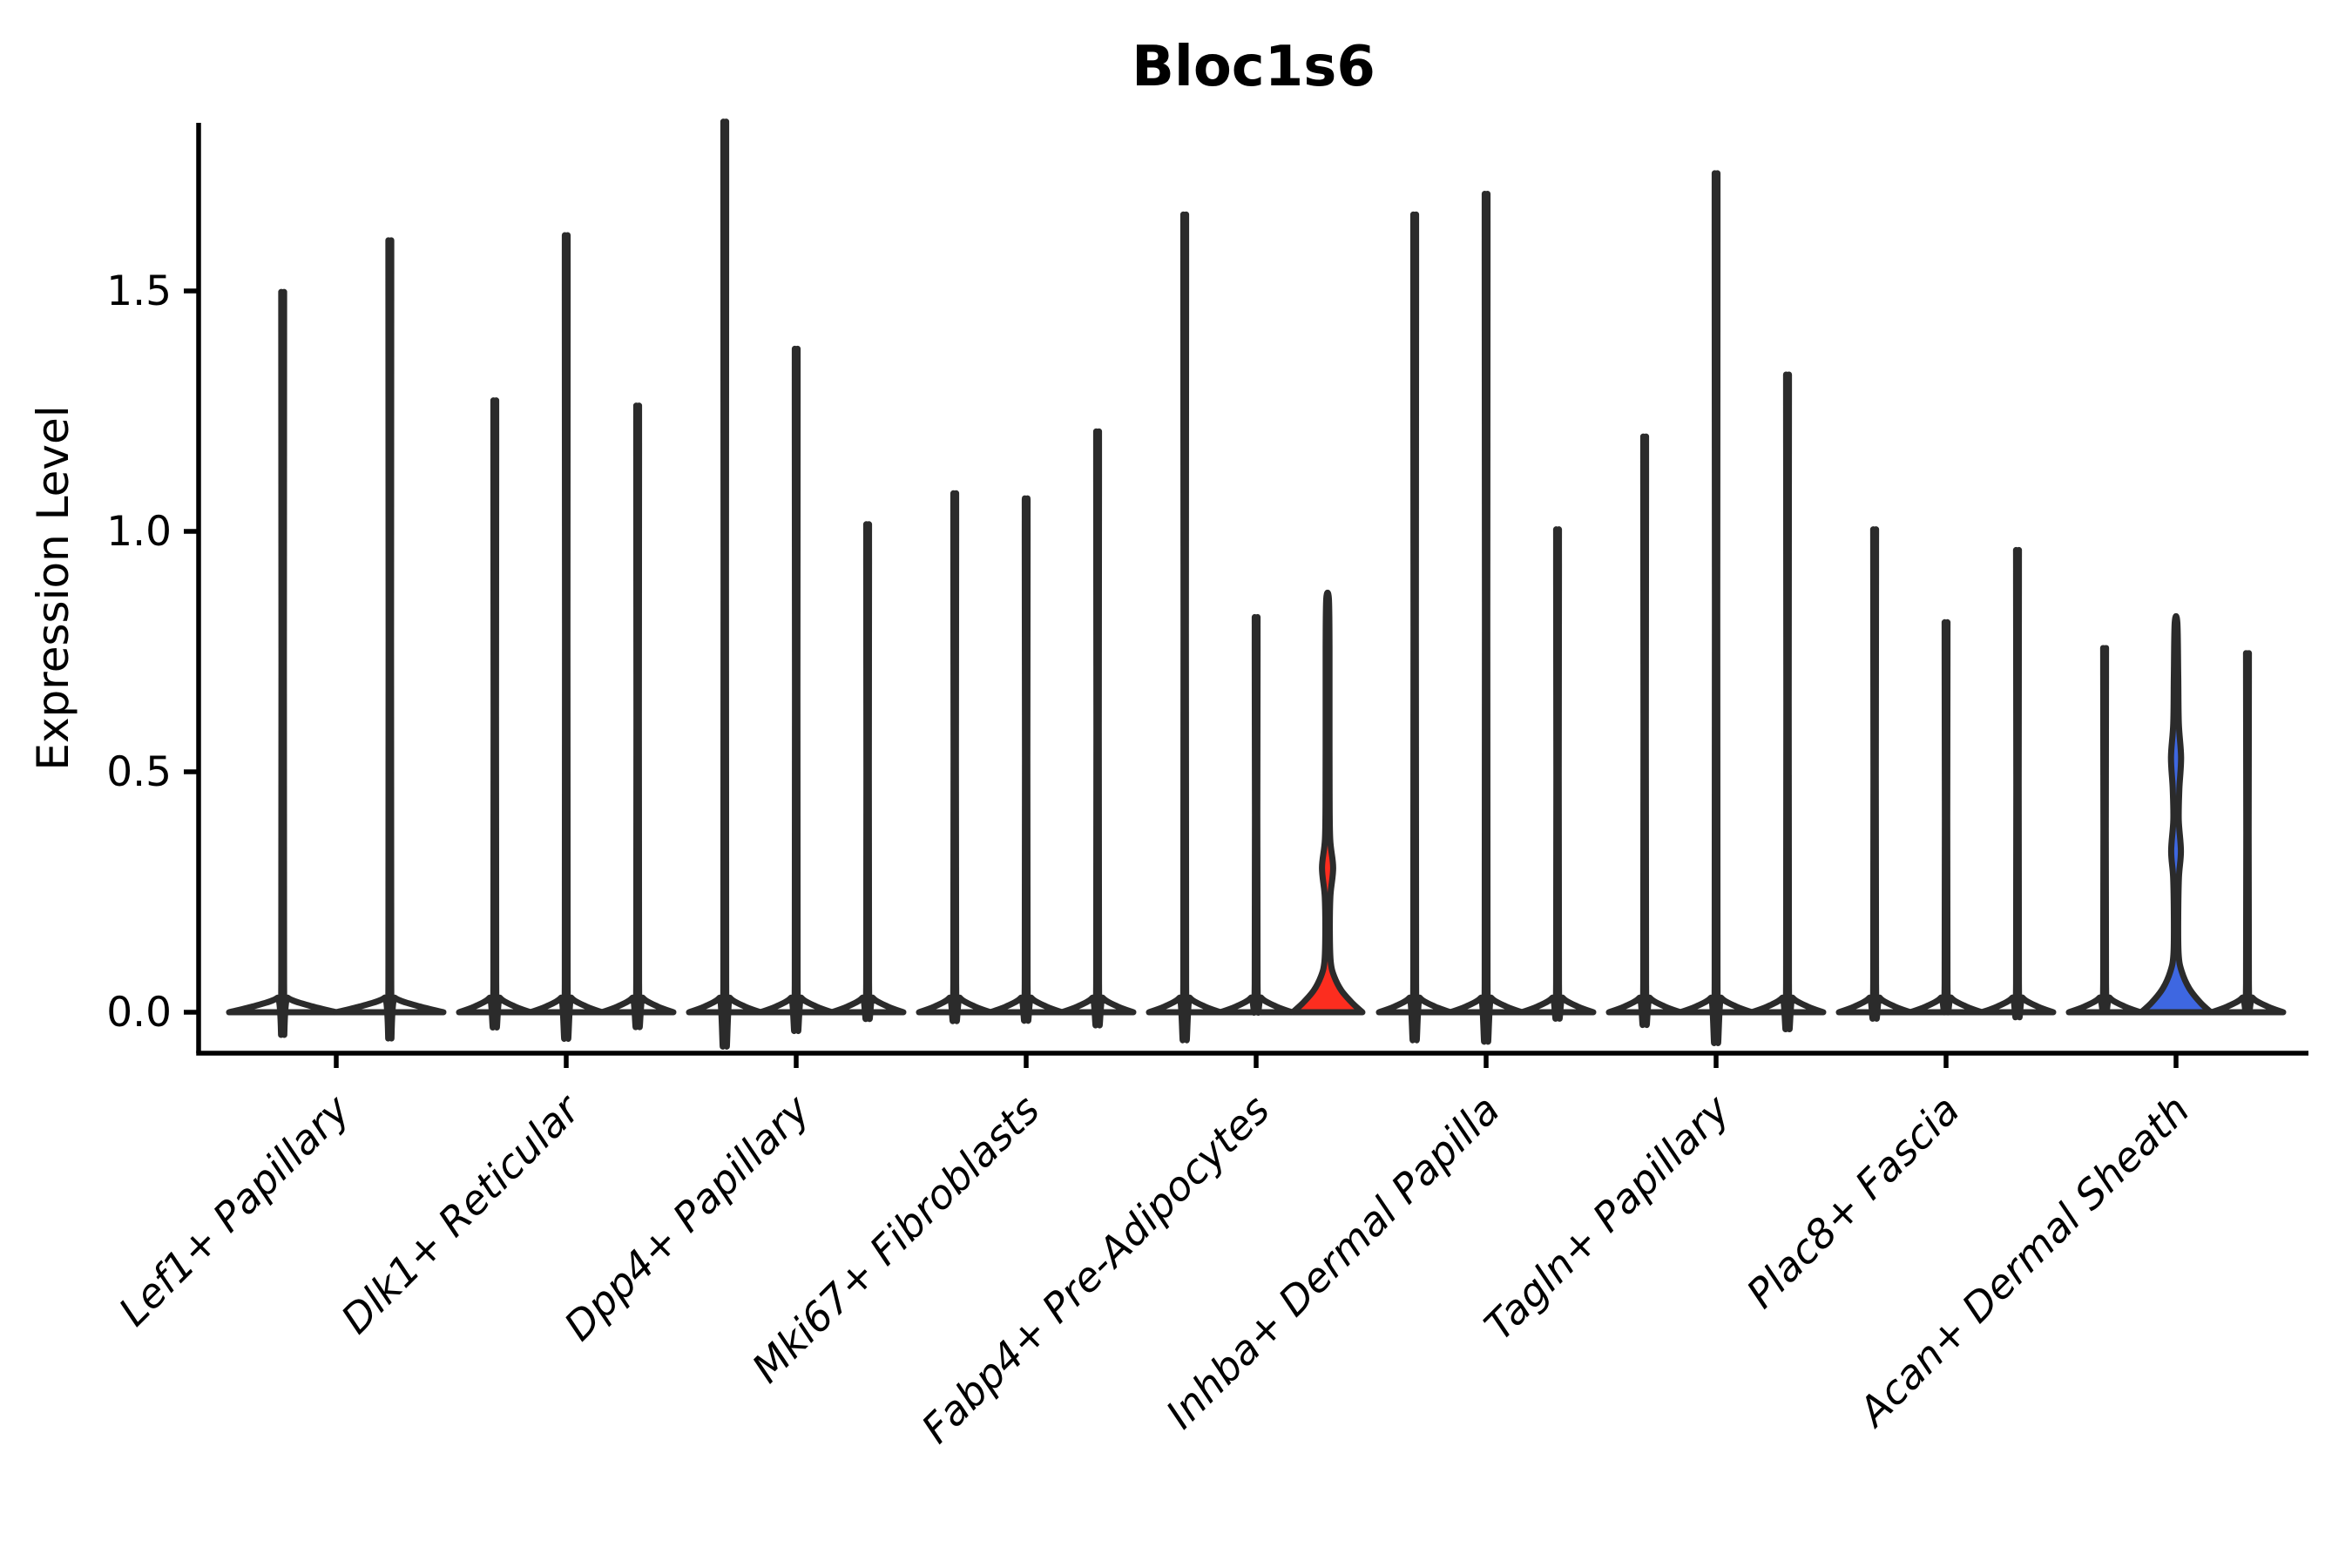  I want to click on chart-title: Bloc1s6, so click(1253, 67).